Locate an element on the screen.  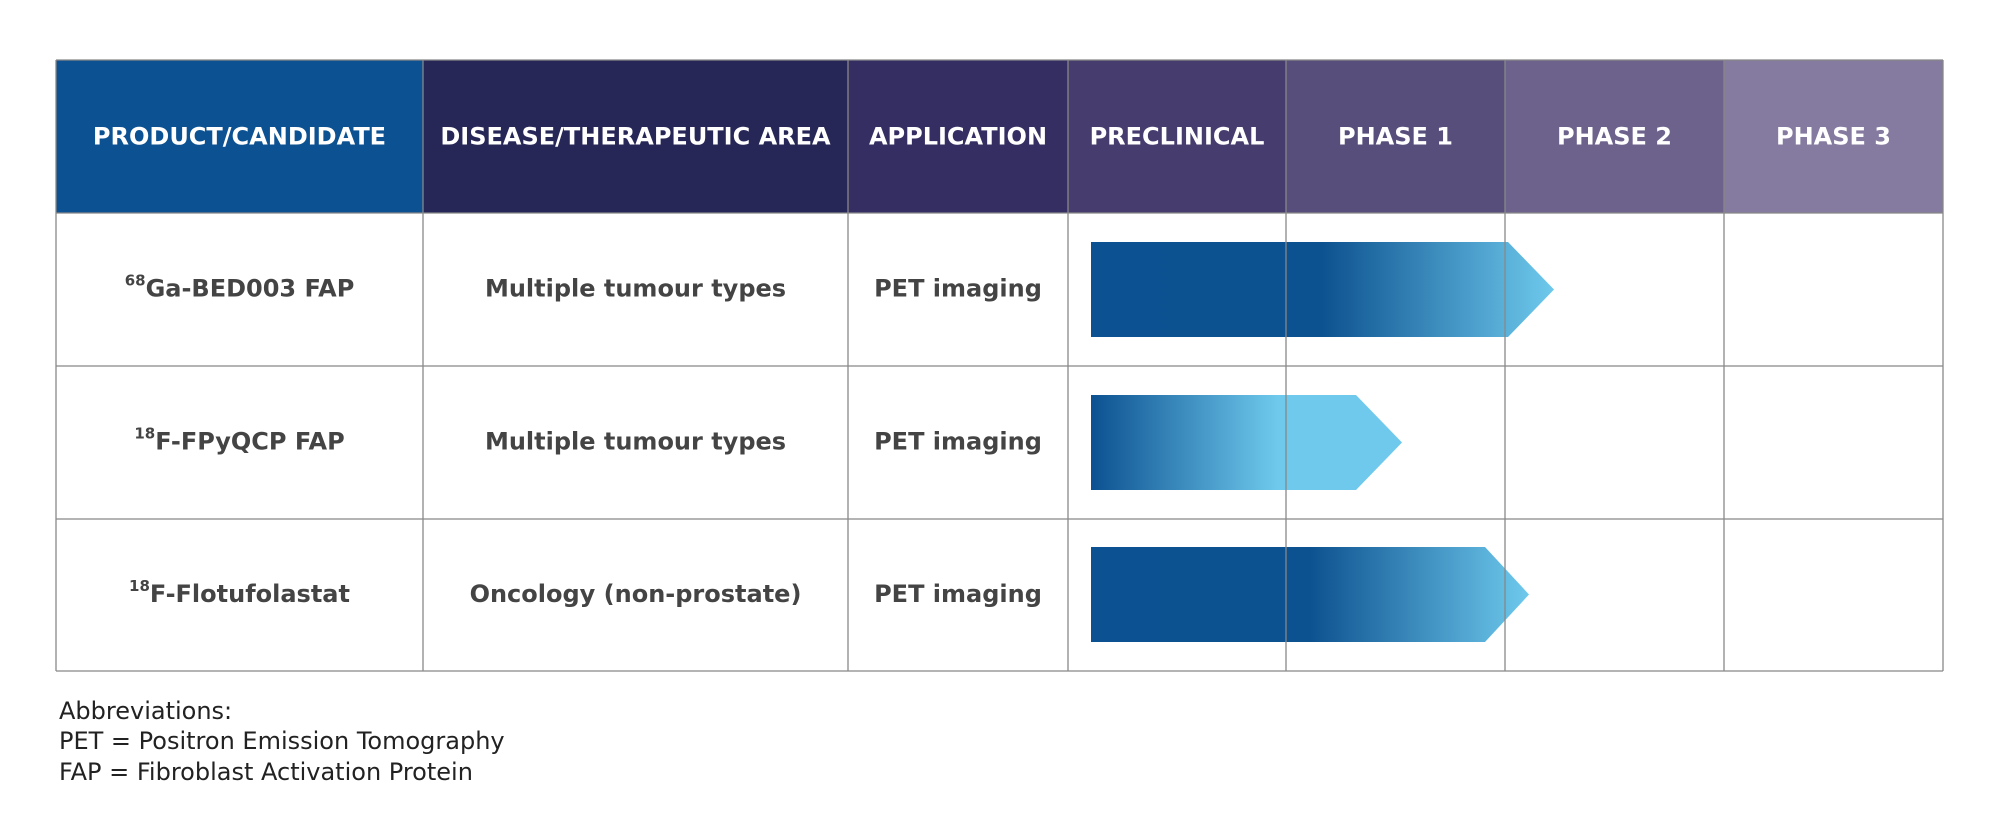
header-label: PRECLINICAL is located at coordinates (1177, 137).